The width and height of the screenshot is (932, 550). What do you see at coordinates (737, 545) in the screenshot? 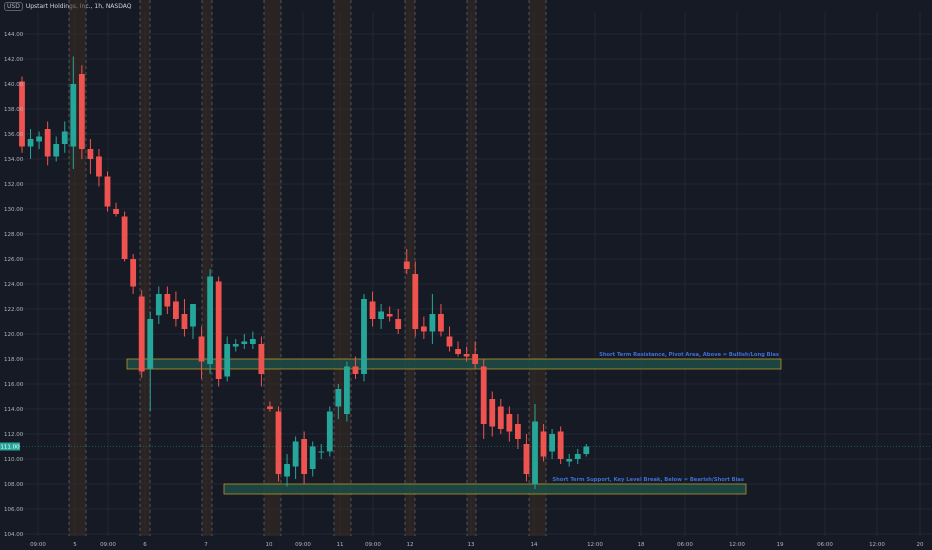
I see `x-tick-label: 12:00` at bounding box center [737, 545].